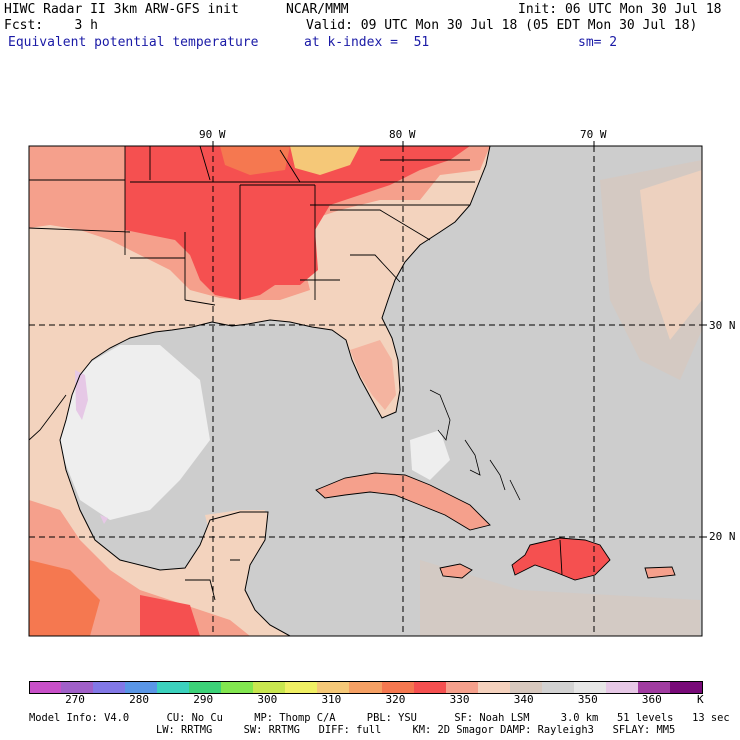 The image size is (740, 740). Describe the element at coordinates (430, 455) in the screenshot. I see `florida-straits-pale` at that location.